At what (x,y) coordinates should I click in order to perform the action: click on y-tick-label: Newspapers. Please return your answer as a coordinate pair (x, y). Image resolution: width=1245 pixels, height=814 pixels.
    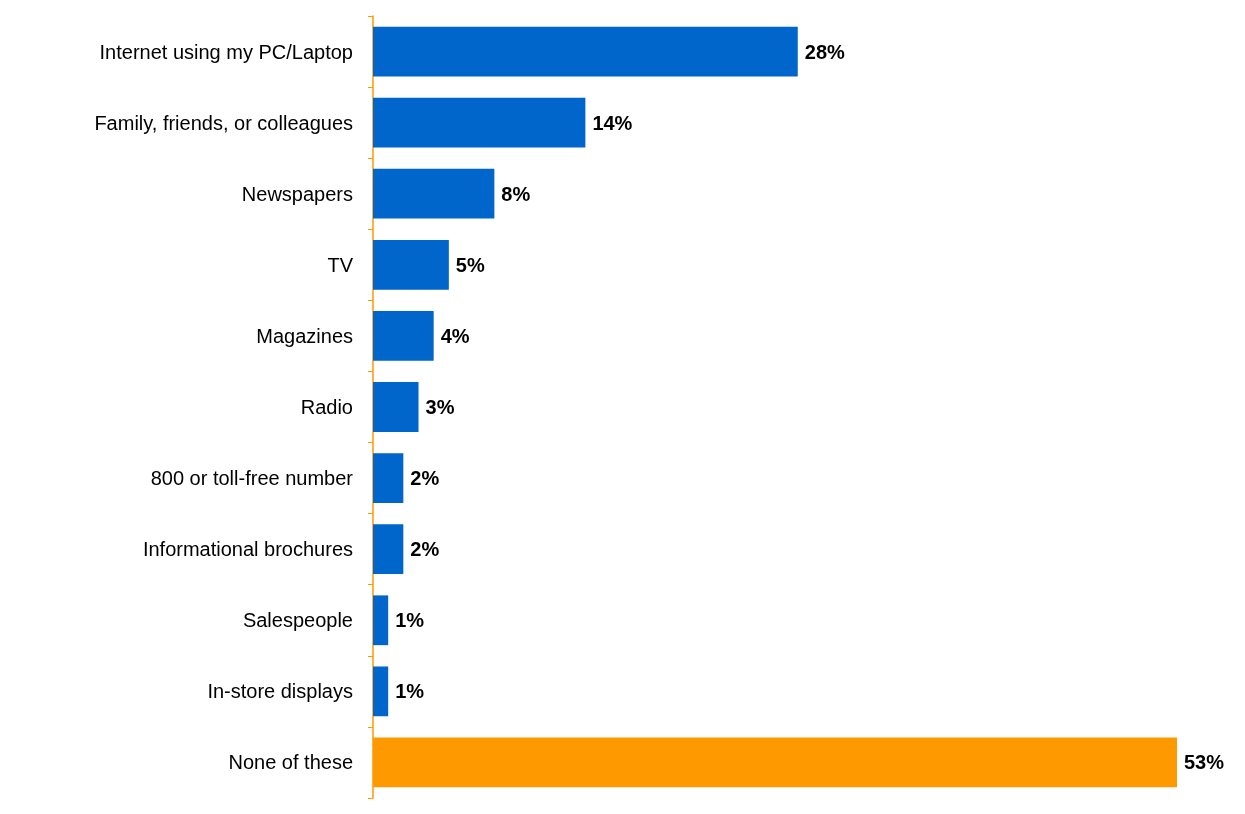
    Looking at the image, I should click on (297, 193).